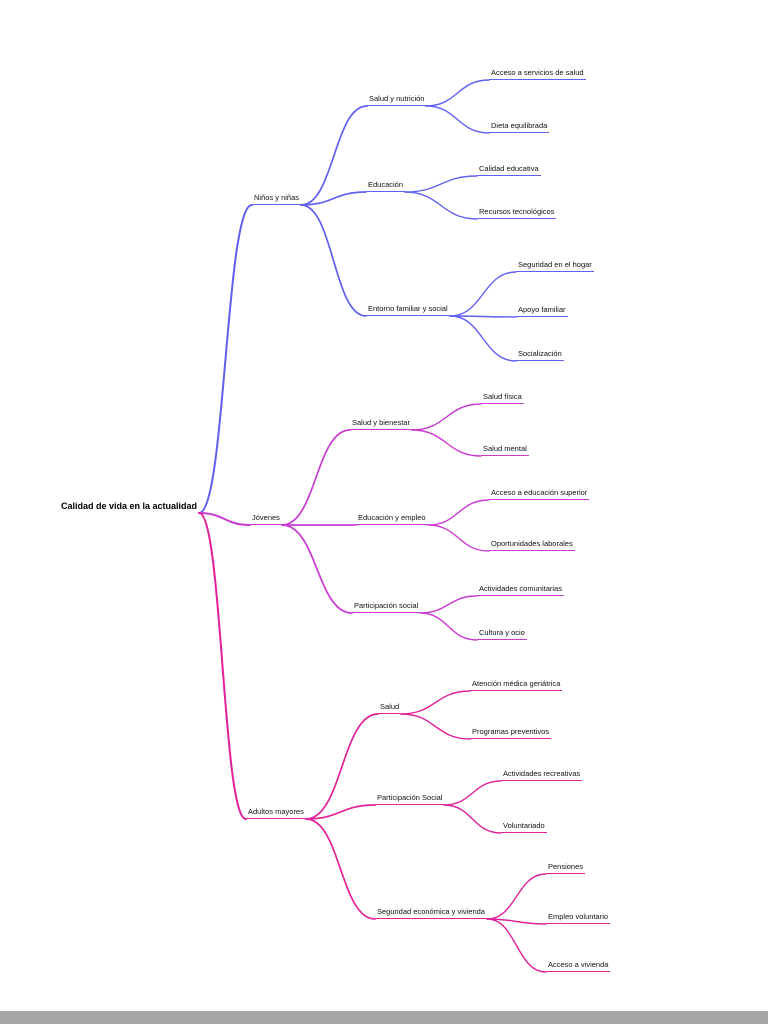 Image resolution: width=768 pixels, height=1024 pixels. Describe the element at coordinates (277, 199) in the screenshot. I see `mindmap-node: Niños y niñas` at that location.